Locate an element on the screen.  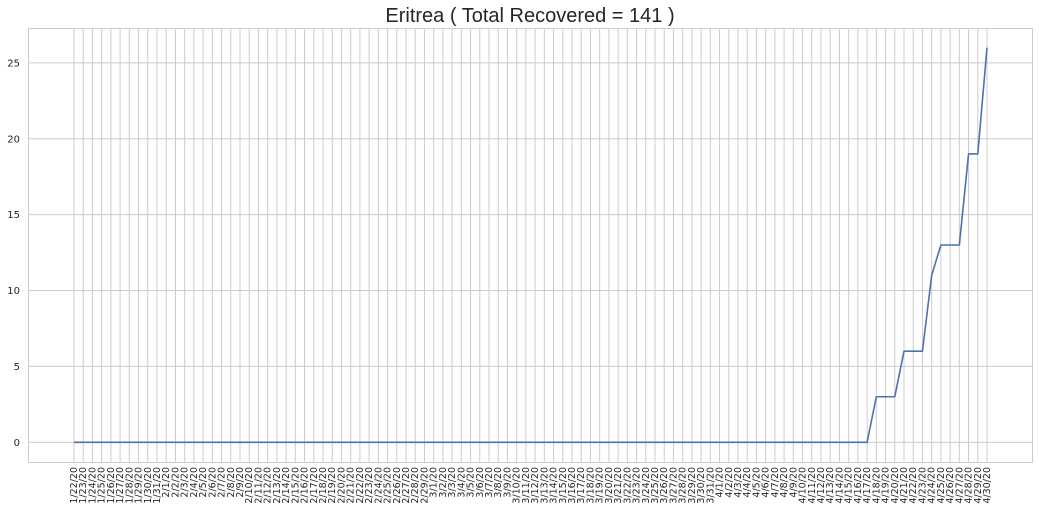
x-tick-label: 2/20/20 is located at coordinates (341, 485).